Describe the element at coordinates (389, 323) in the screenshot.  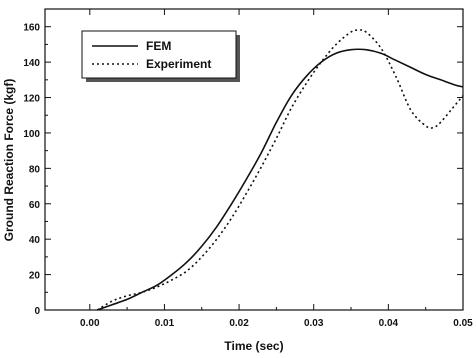
I see `x-tick-label: 0.04` at that location.